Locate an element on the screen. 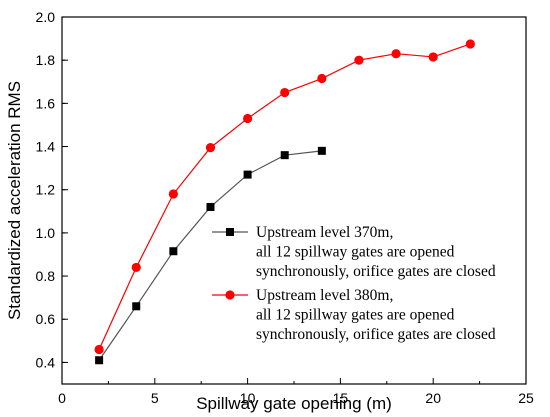 This screenshot has height=417, width=550. y-tick-label: 1.4 is located at coordinates (46, 147).